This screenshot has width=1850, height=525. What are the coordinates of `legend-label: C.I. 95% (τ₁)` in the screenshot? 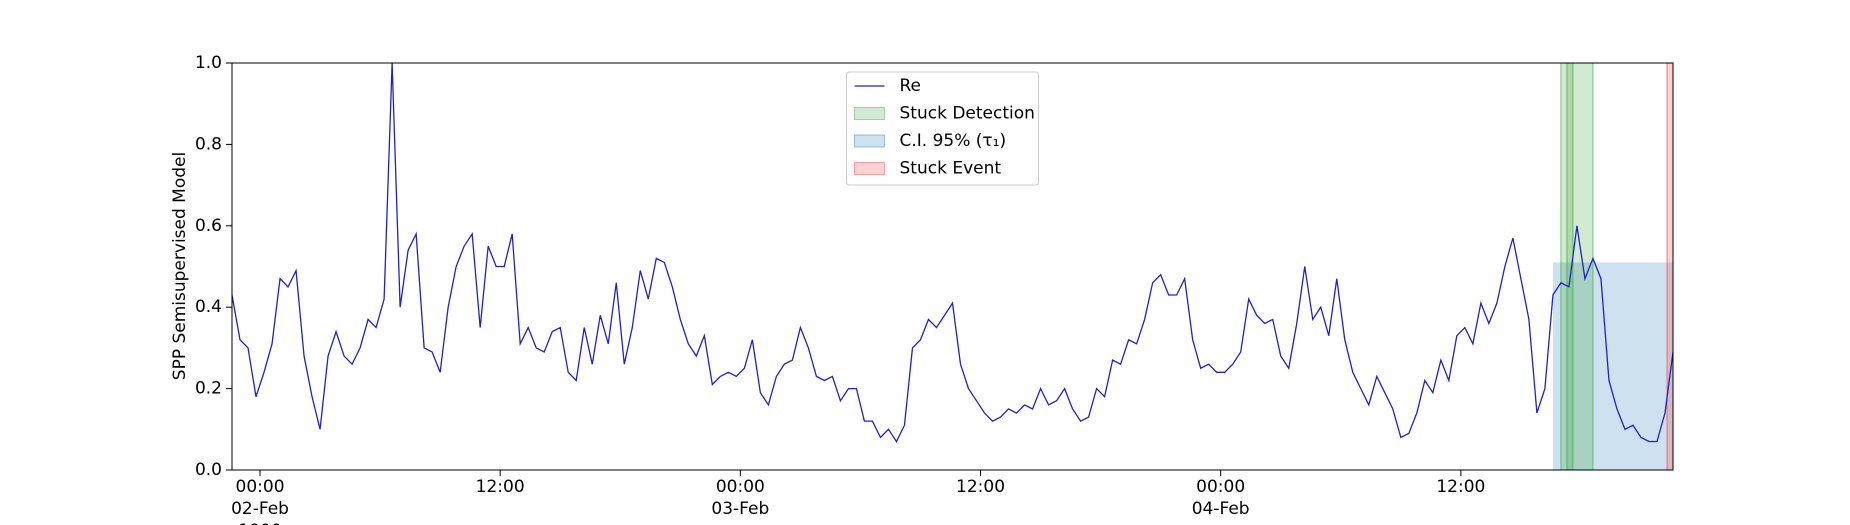 It's located at (953, 141).